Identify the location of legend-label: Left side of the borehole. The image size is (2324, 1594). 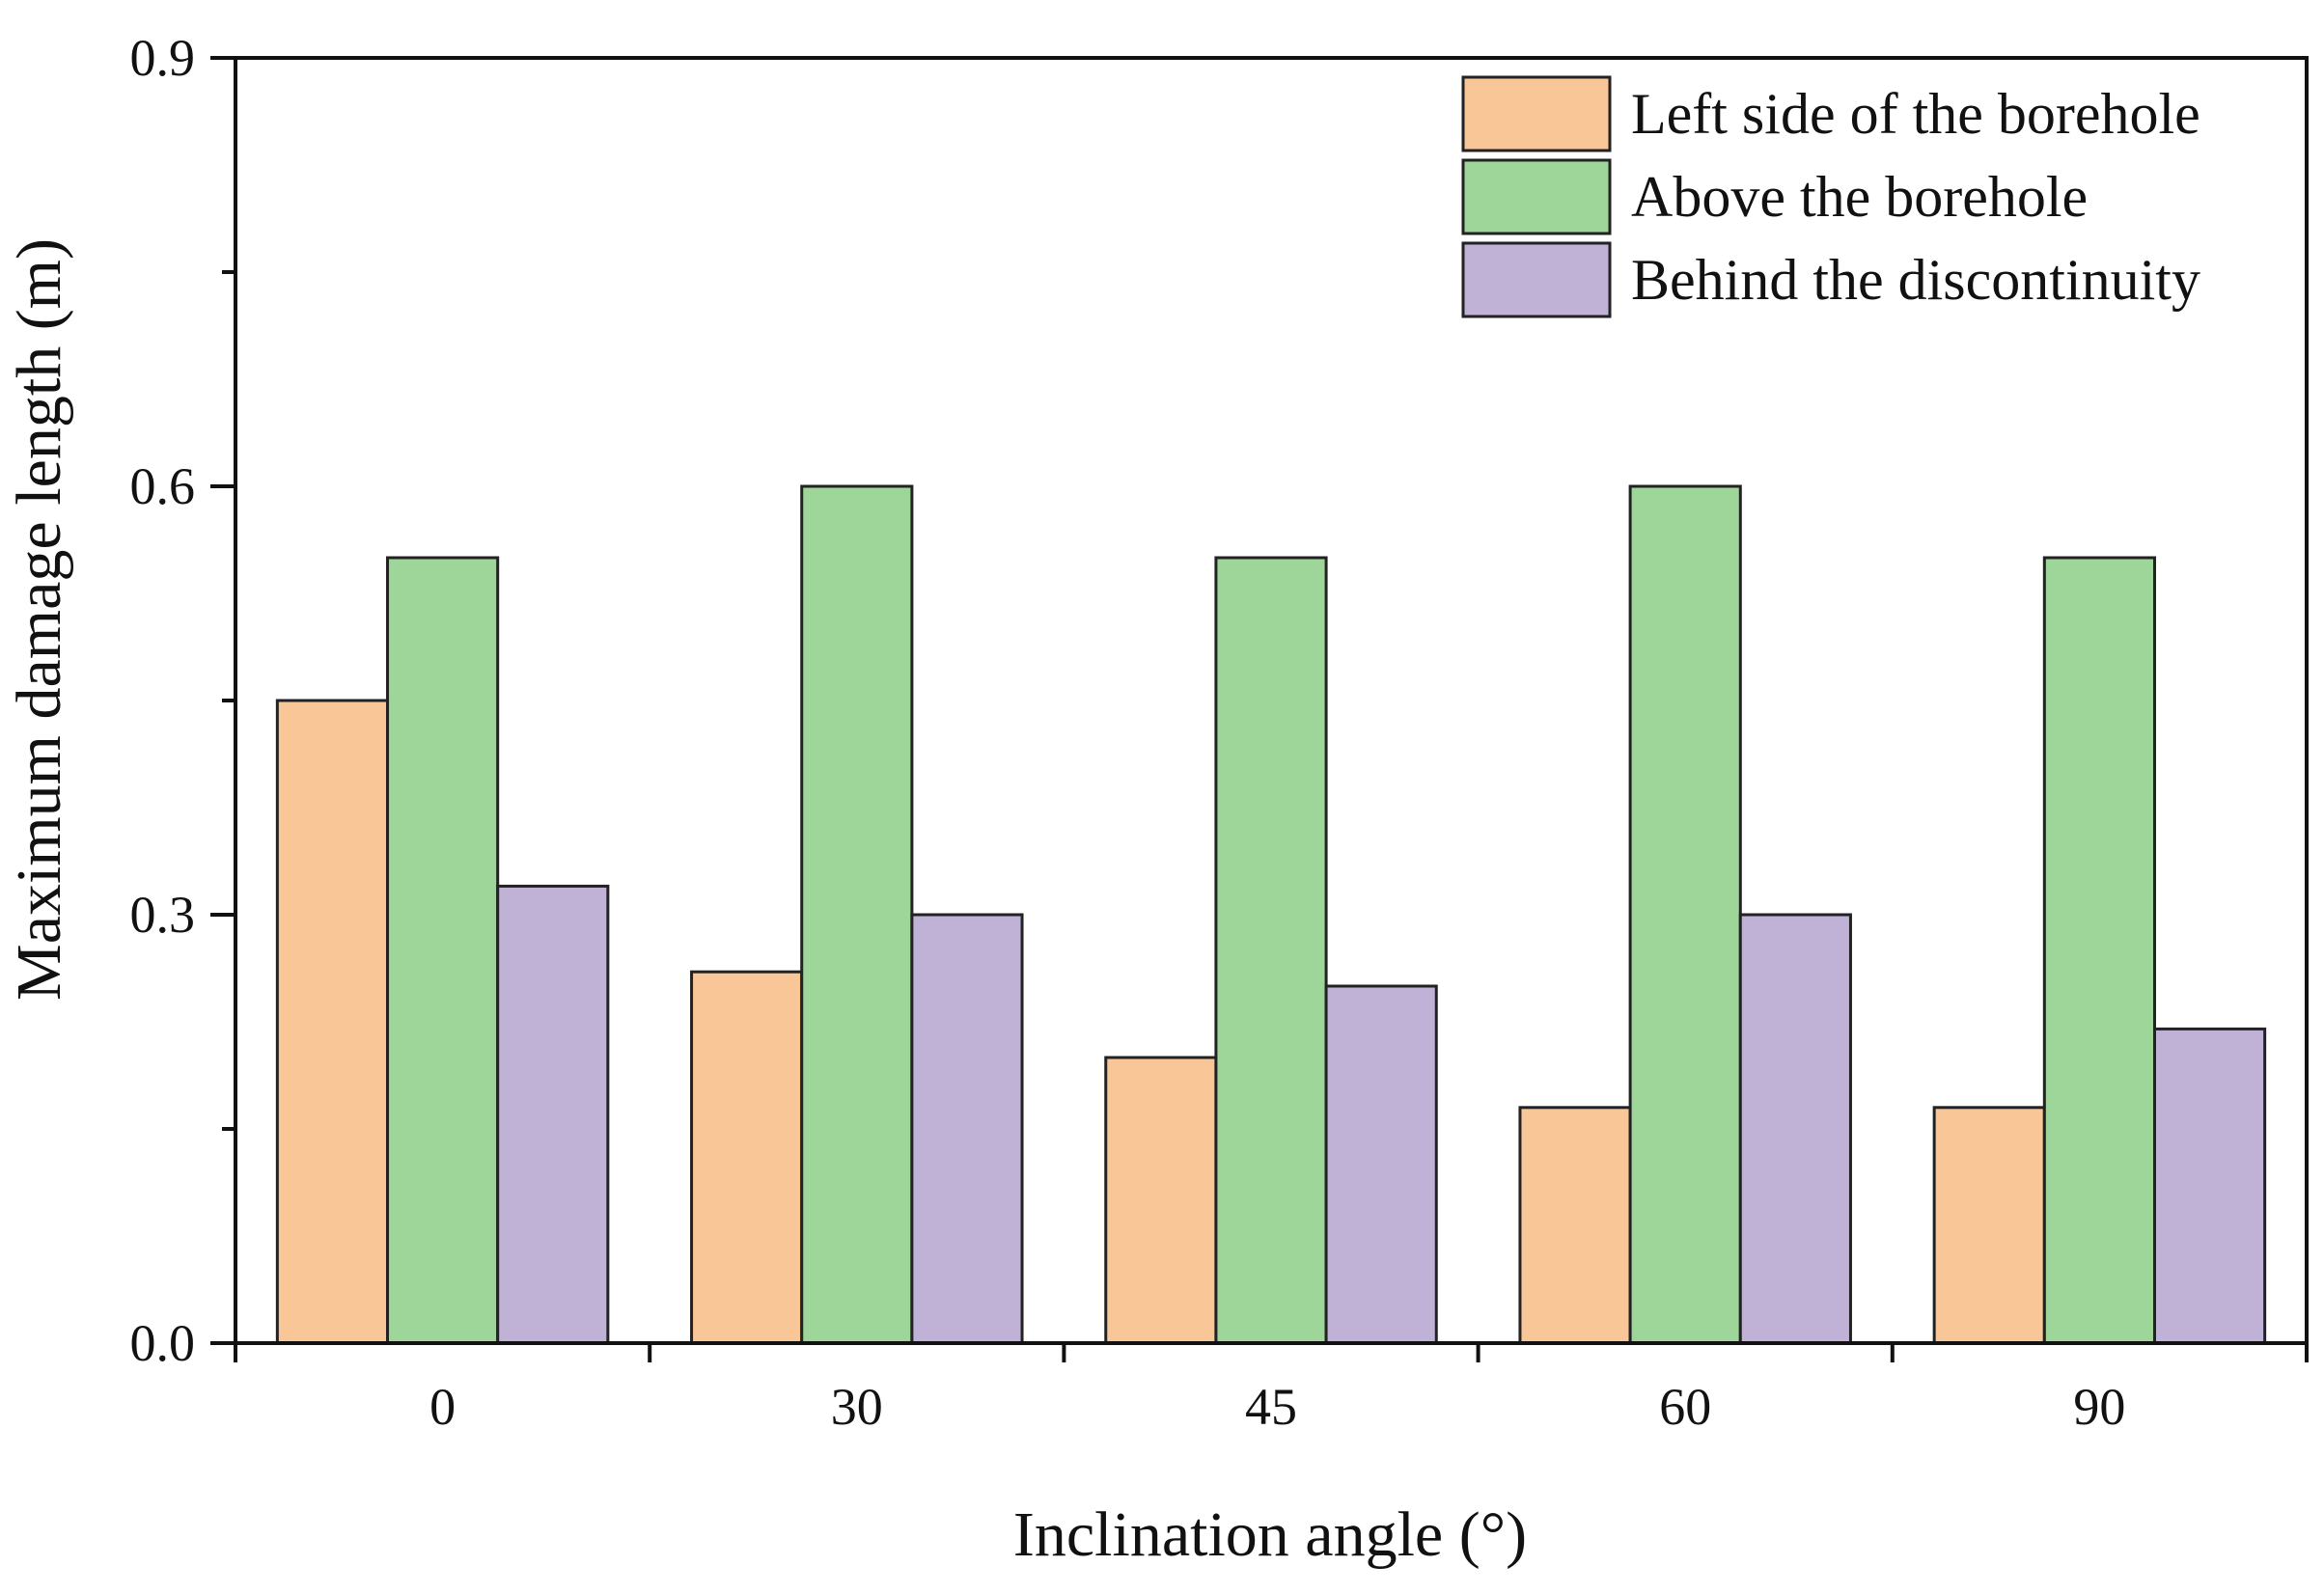
(1916, 114).